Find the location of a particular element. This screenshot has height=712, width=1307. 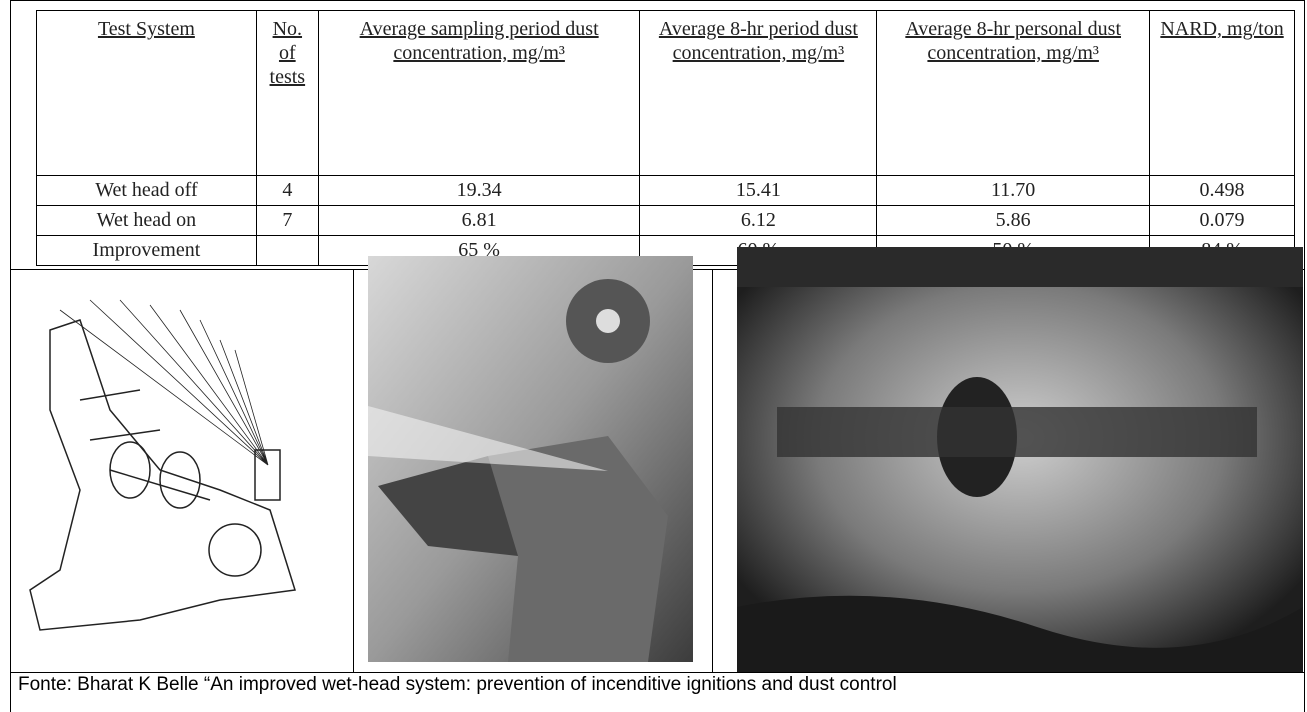

table-row: Wet head off 4 19.34 15.41 11.70 0.498 is located at coordinates (665, 190).